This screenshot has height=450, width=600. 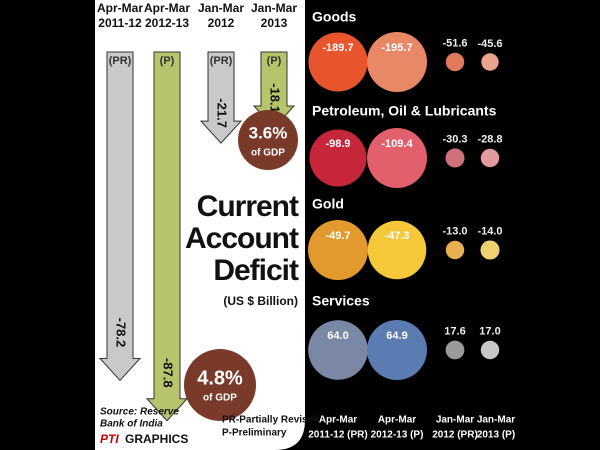 I want to click on source: Bank of India, so click(x=131, y=424).